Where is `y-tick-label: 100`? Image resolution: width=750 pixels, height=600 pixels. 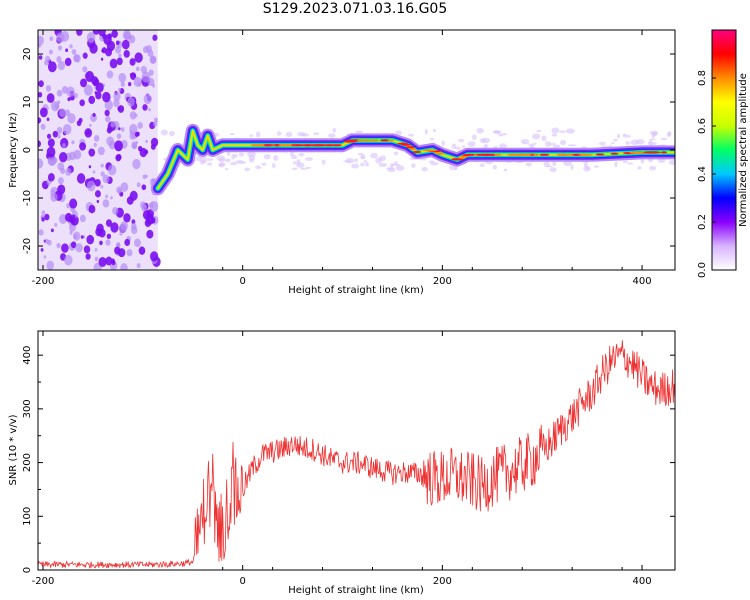
y-tick-label: 100 is located at coordinates (27, 516).